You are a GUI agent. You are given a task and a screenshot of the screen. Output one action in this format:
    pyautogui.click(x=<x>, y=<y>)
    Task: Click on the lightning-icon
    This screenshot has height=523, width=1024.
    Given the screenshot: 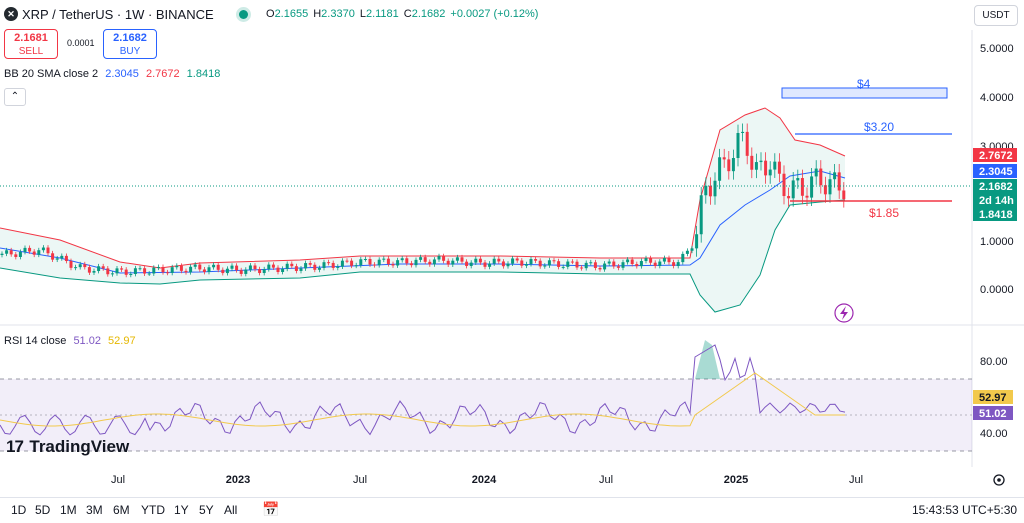 What is the action you would take?
    pyautogui.click(x=844, y=313)
    